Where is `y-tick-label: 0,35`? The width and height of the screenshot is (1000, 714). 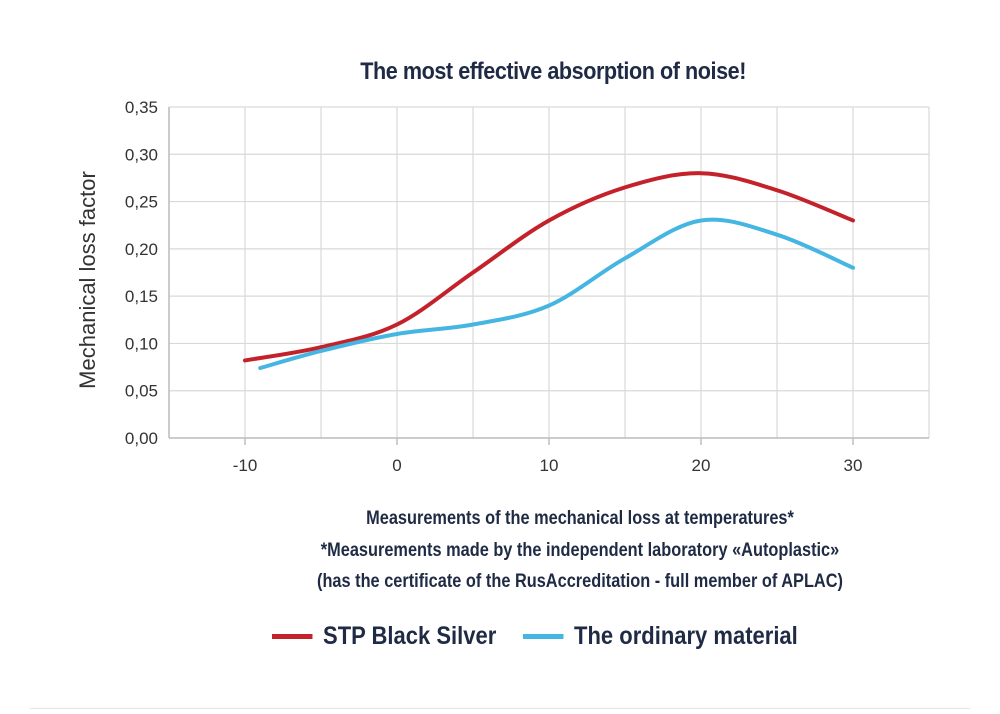 y-tick-label: 0,35 is located at coordinates (141, 107).